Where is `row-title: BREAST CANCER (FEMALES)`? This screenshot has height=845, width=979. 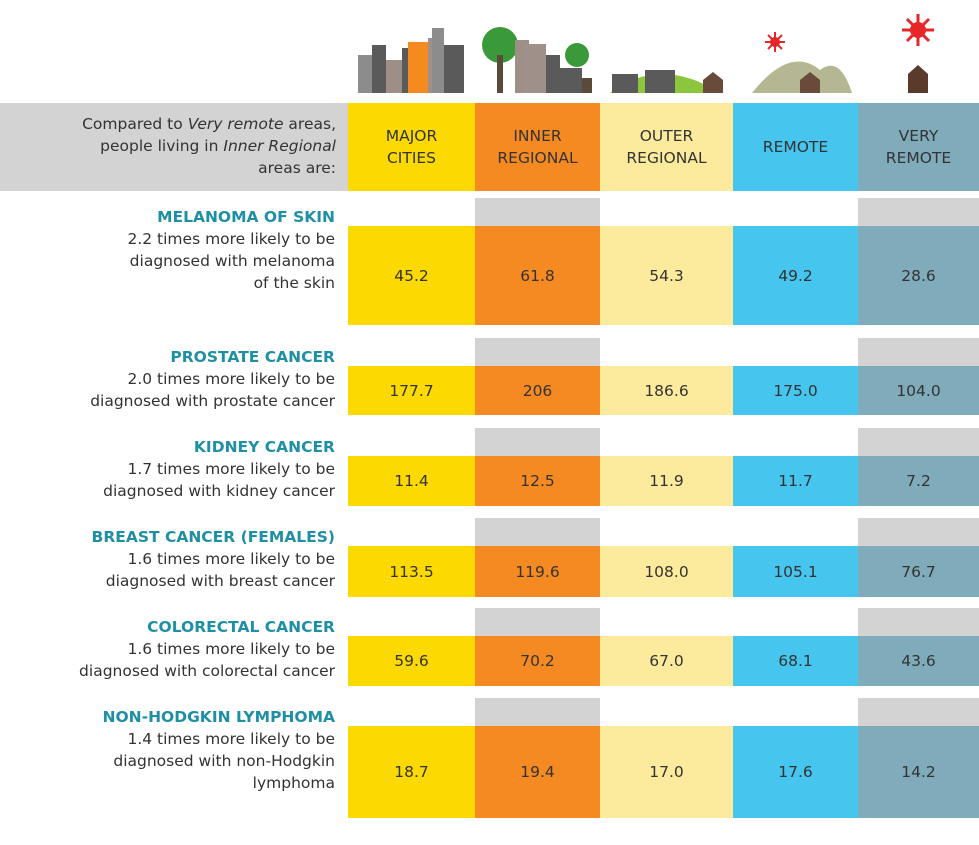
row-title: BREAST CANCER (FEMALES) is located at coordinates (213, 537).